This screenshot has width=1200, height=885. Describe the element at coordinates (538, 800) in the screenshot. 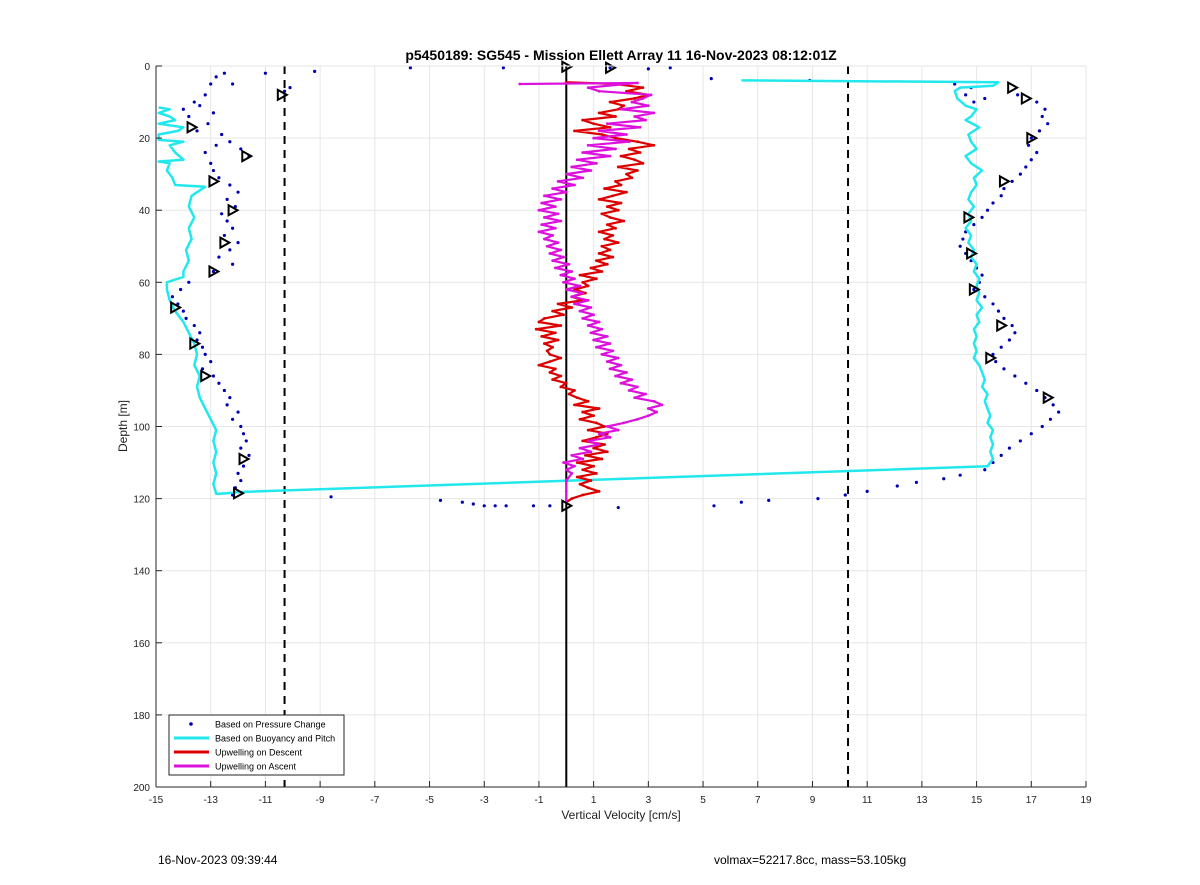

I see `x-tick-label: -1` at that location.